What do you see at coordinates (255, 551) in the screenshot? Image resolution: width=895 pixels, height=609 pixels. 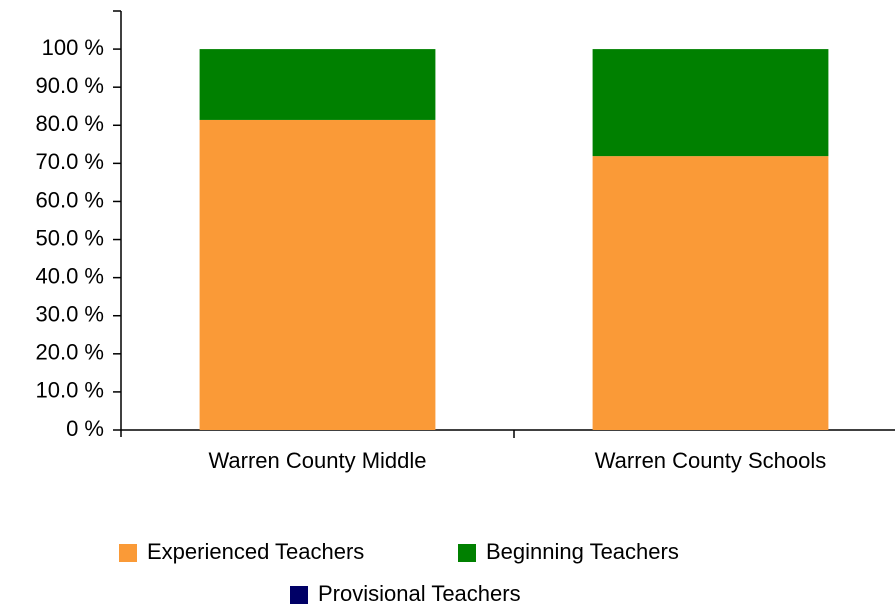 I see `legend-label: Experienced Teachers` at bounding box center [255, 551].